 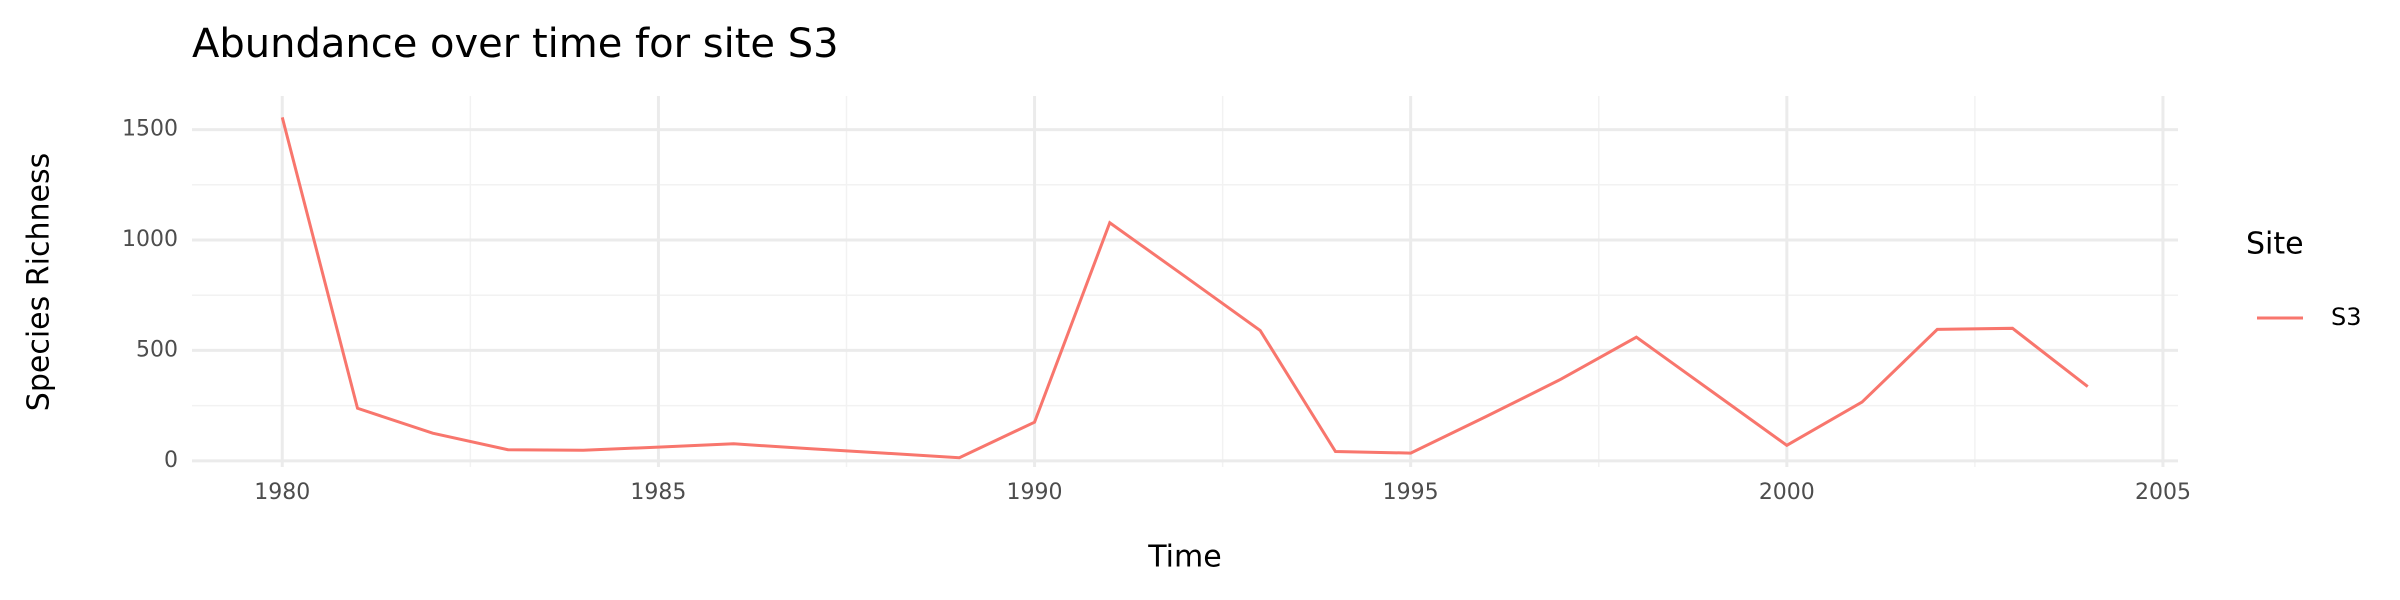 I want to click on y-tick-label: 0, so click(x=171, y=460).